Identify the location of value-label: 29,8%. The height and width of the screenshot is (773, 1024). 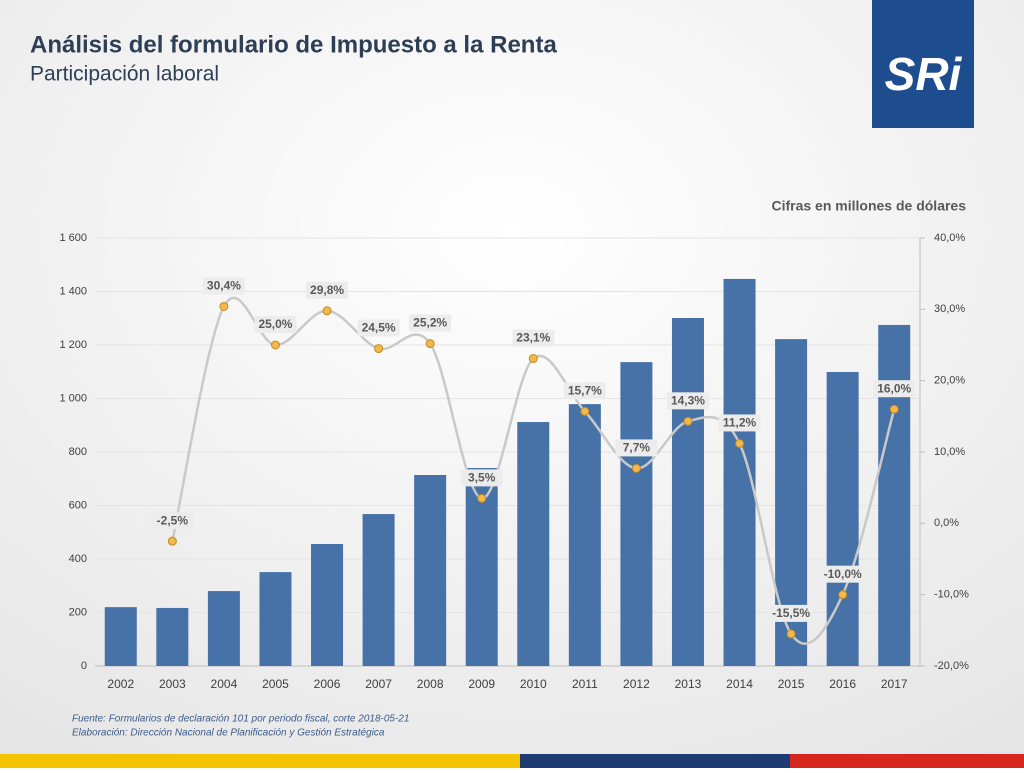
(327, 290).